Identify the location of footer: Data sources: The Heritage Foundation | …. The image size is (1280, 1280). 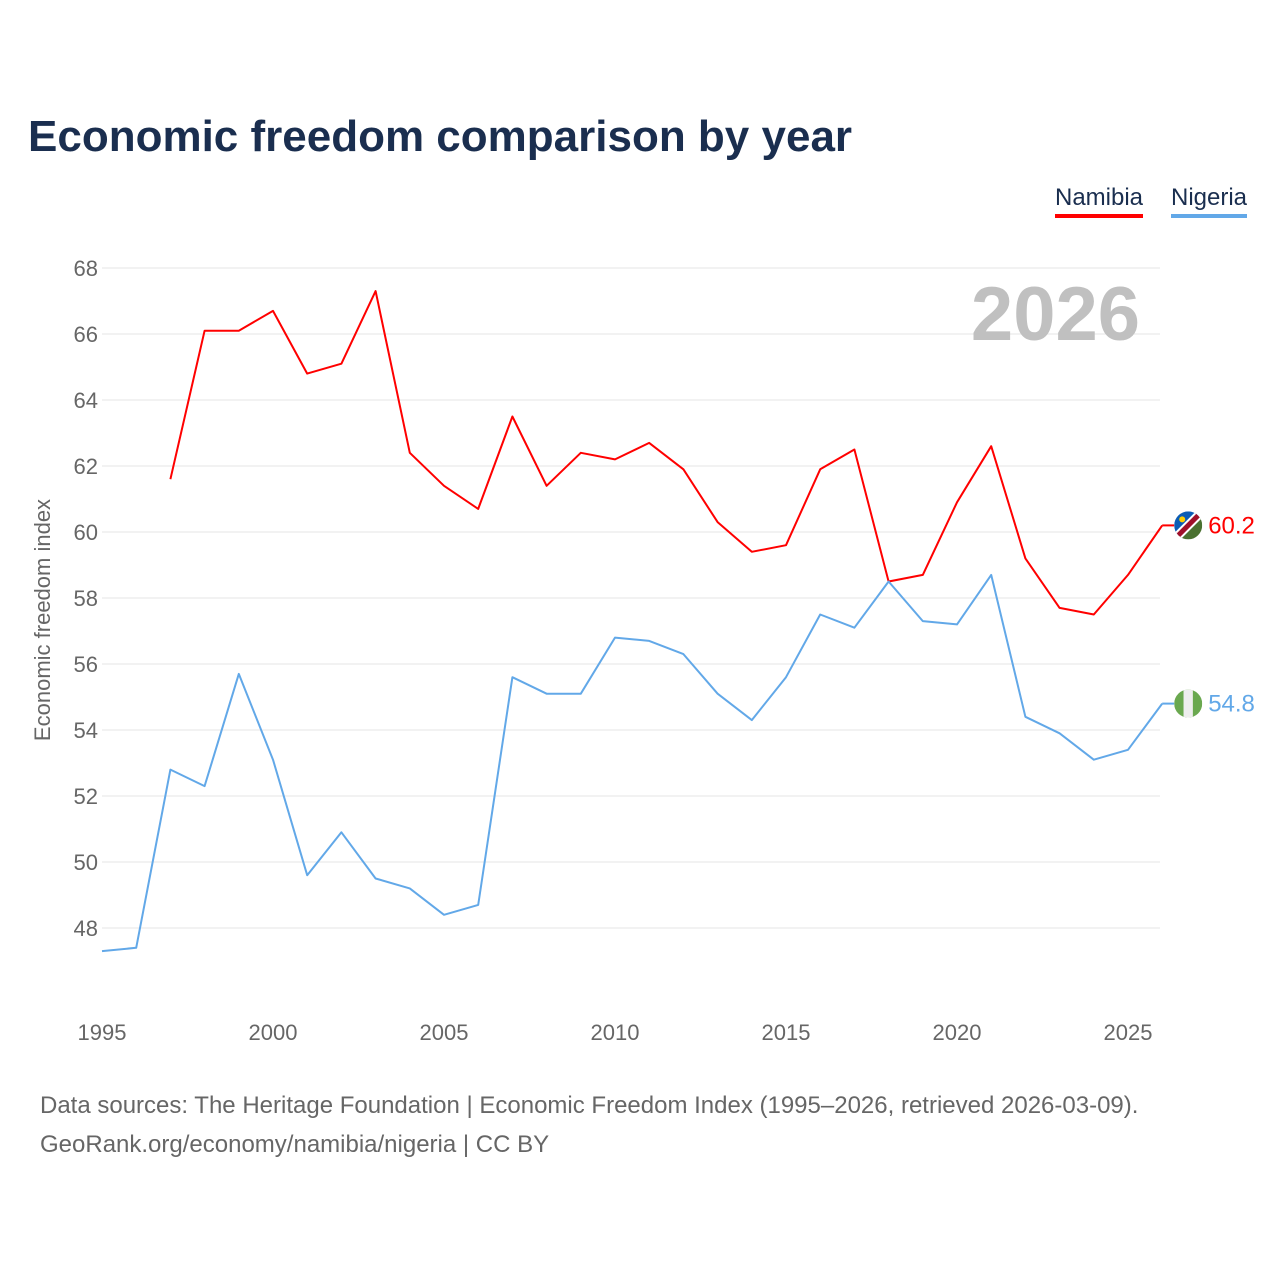
(589, 1125).